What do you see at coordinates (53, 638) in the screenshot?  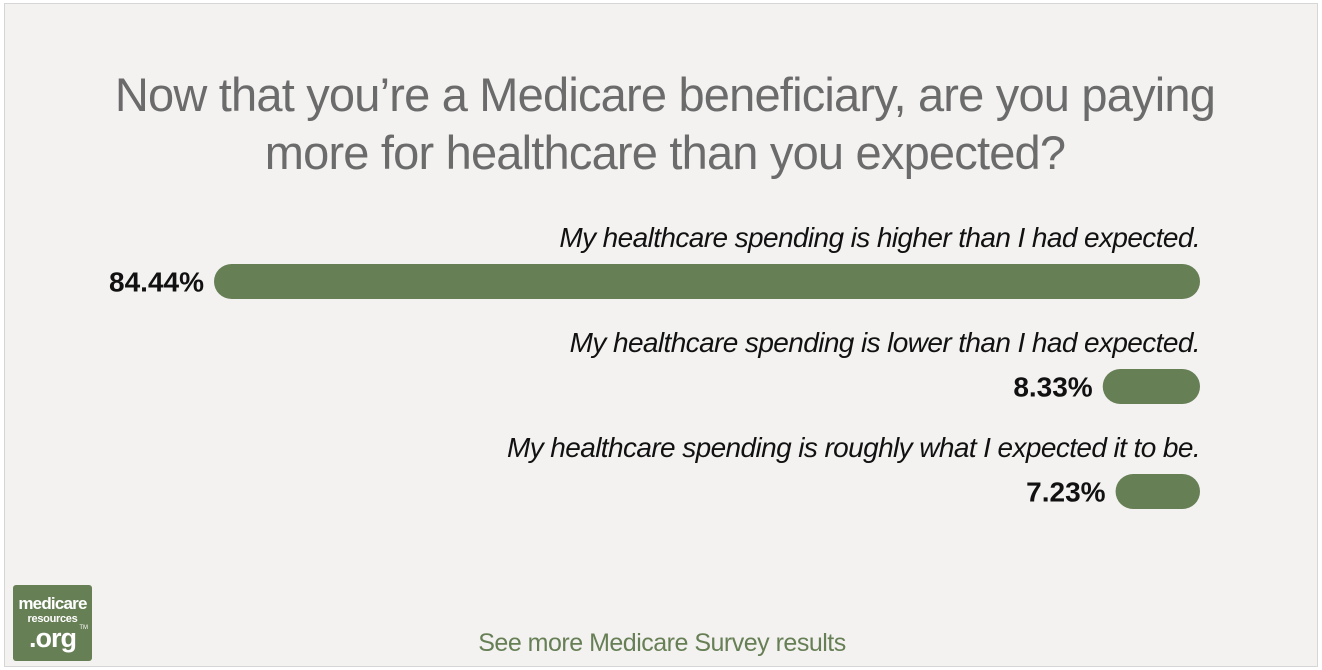 I see `logo-text-org: .org` at bounding box center [53, 638].